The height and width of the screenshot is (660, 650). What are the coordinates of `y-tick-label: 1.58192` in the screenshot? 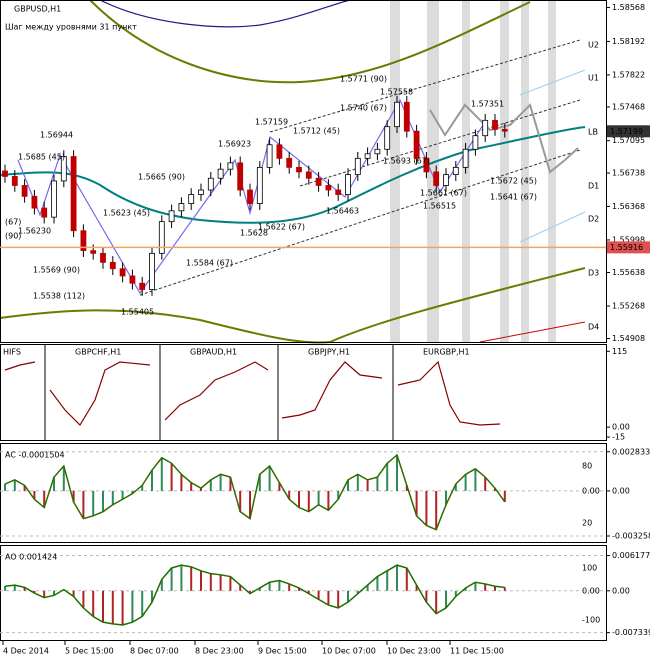 It's located at (628, 41).